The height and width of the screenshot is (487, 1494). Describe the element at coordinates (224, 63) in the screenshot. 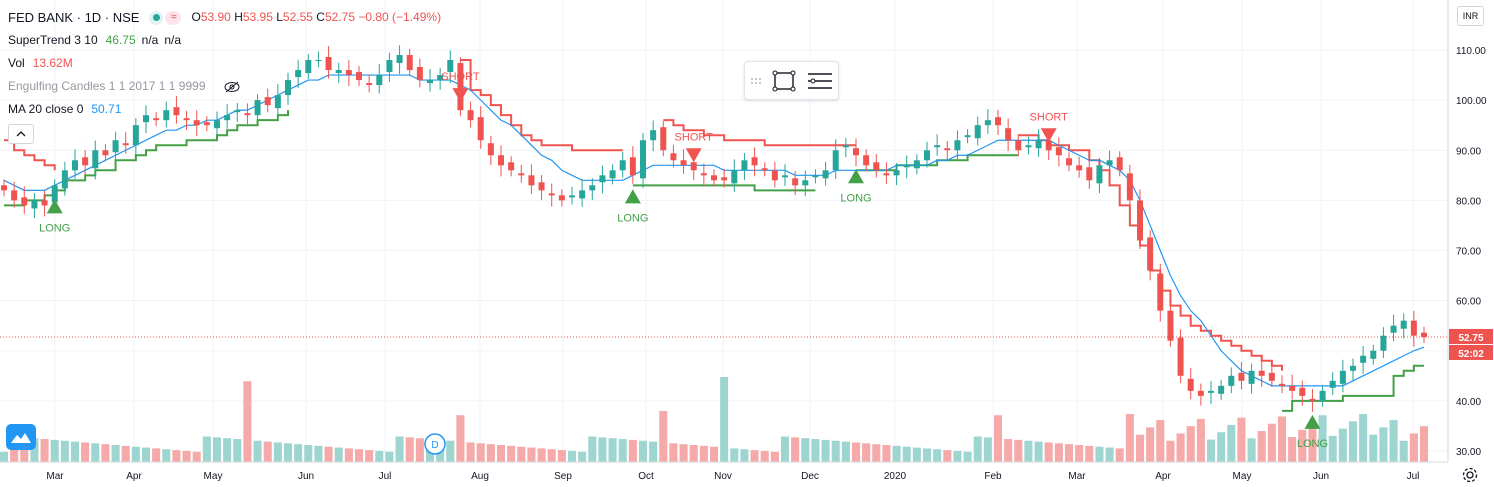

I see `volume-legend: Vol 13.62M` at that location.